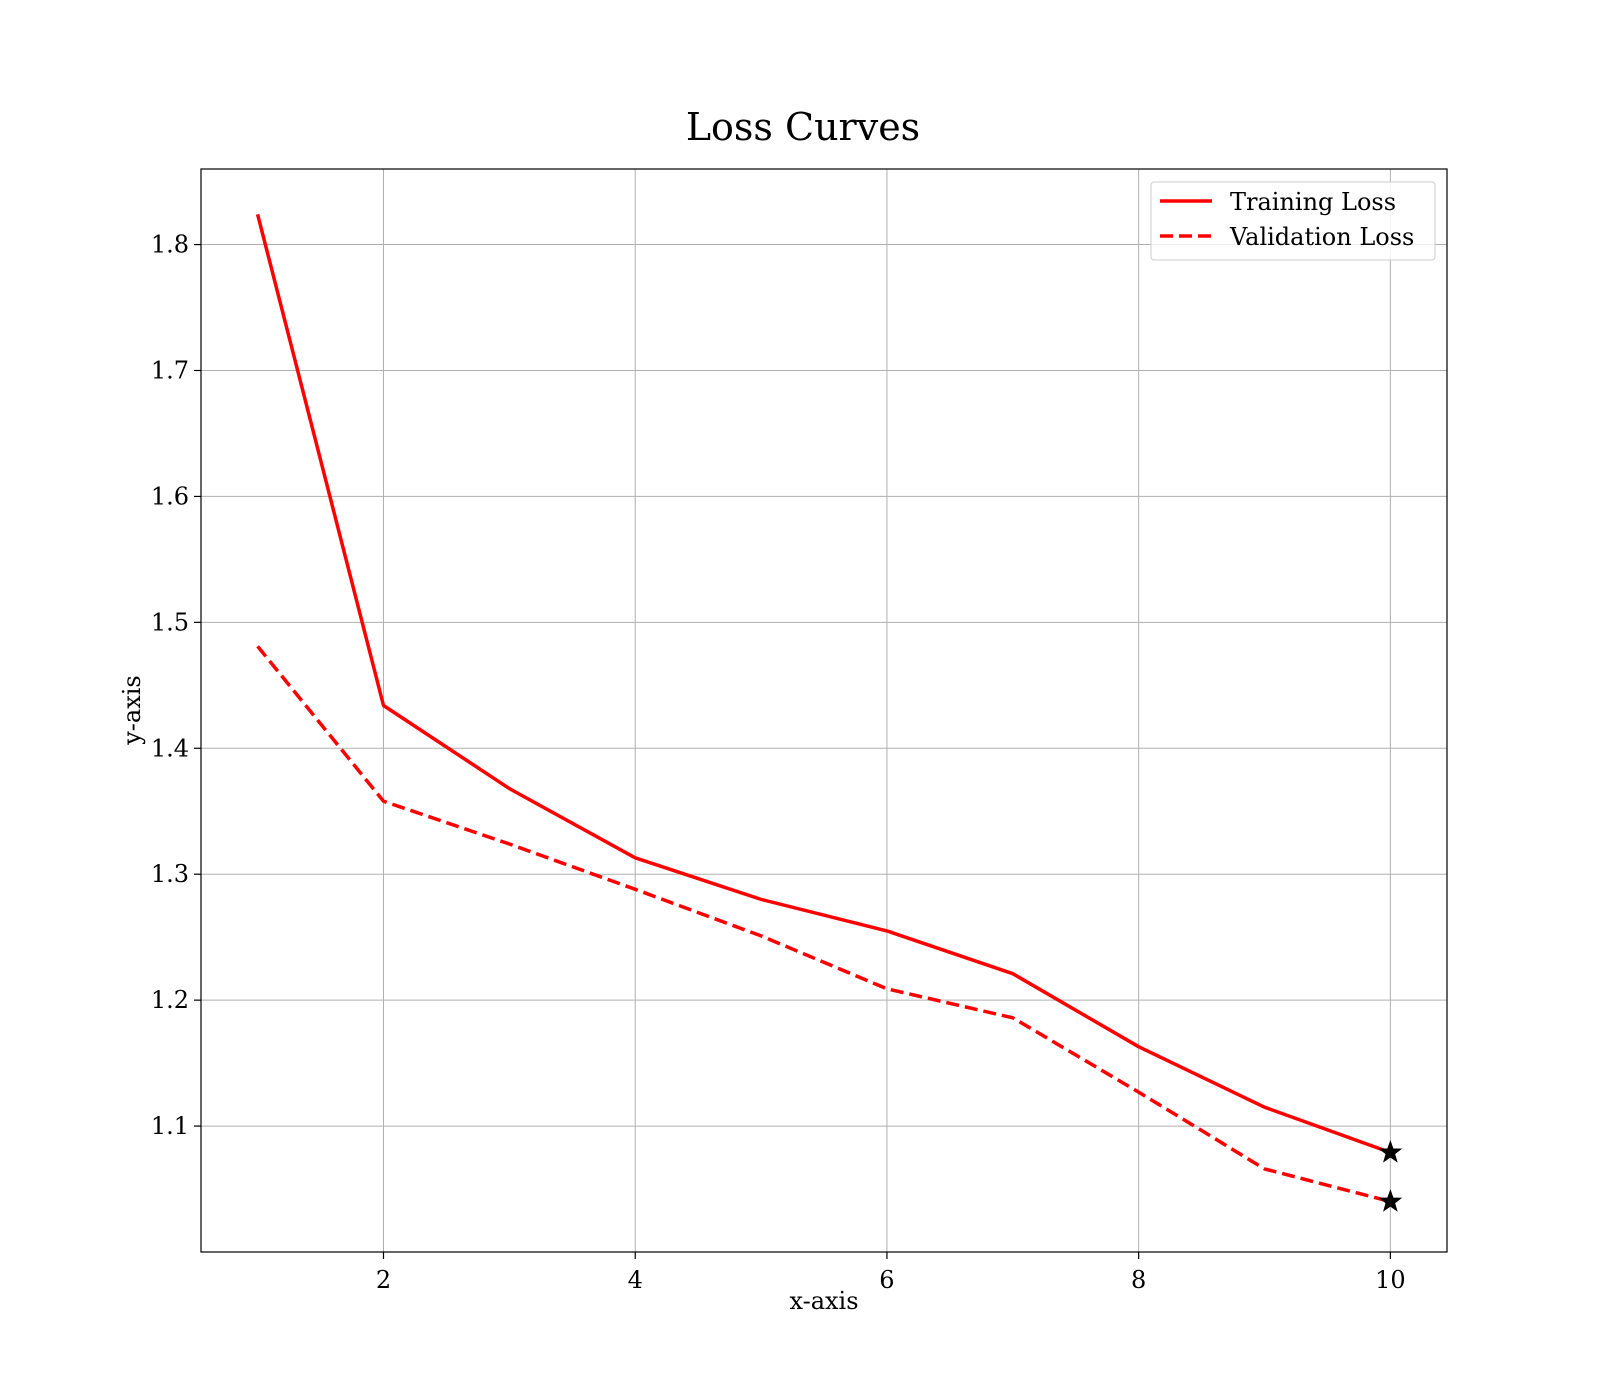 Image resolution: width=1600 pixels, height=1400 pixels. Describe the element at coordinates (1321, 237) in the screenshot. I see `legend-label-validation-loss: Validation Loss` at that location.